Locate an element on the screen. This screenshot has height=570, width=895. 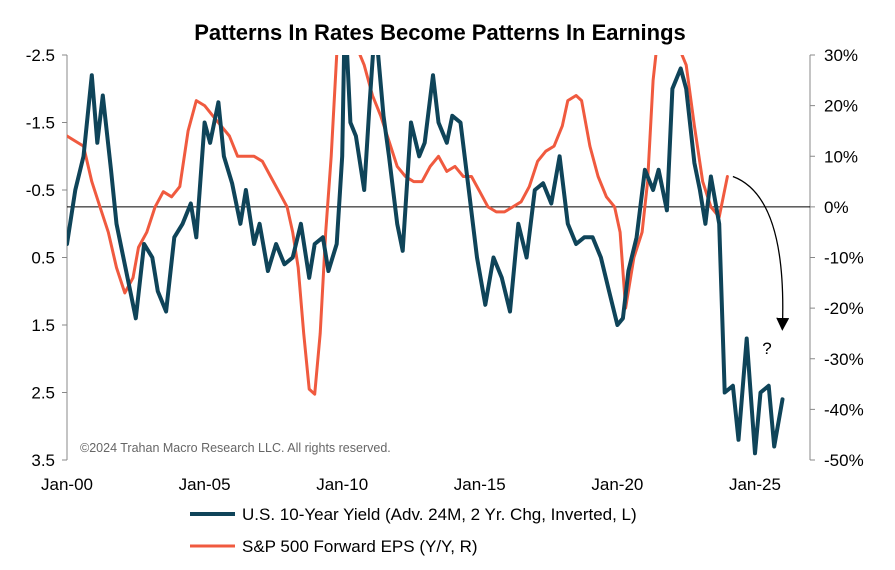
left-tick-label: -2.5 is located at coordinates (40, 55).